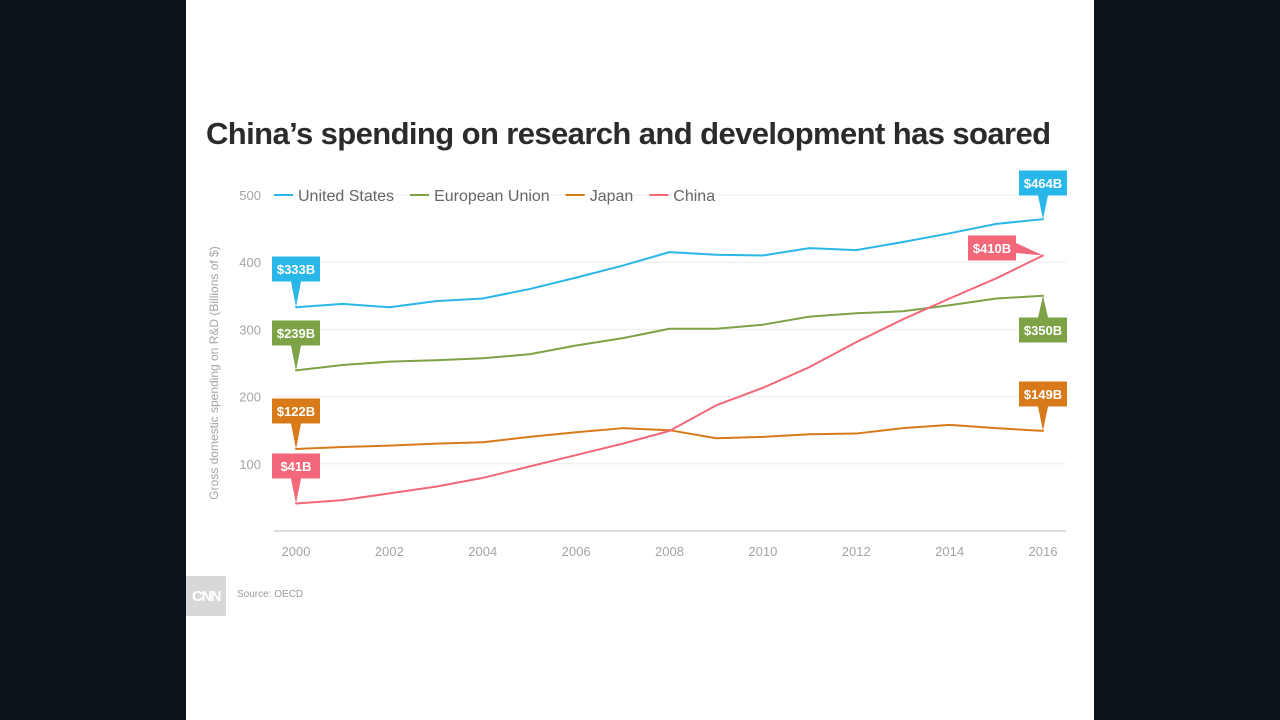 The image size is (1280, 720). What do you see at coordinates (694, 196) in the screenshot?
I see `legend-entry: China` at bounding box center [694, 196].